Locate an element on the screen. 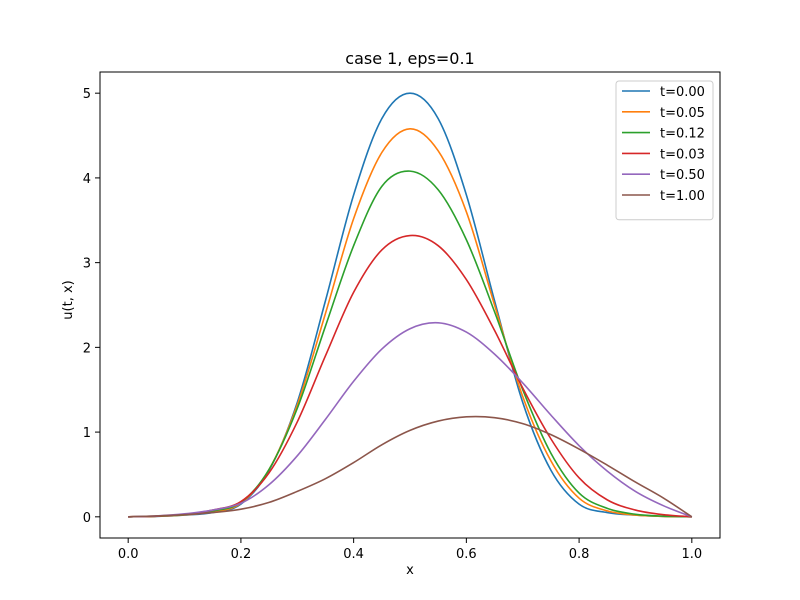  x-tick-label: 0.6 is located at coordinates (466, 554).